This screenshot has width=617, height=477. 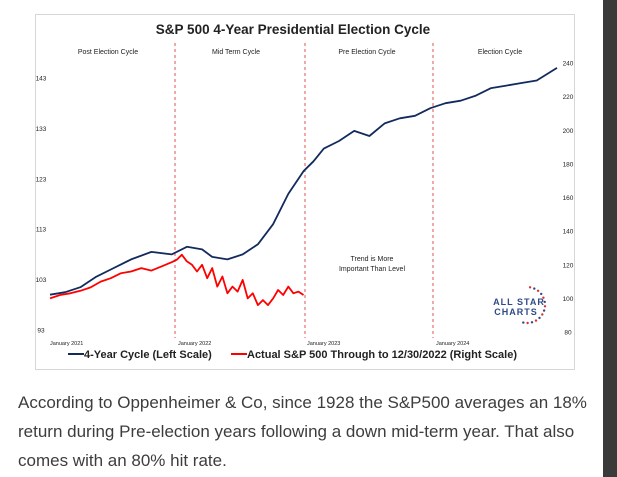 What do you see at coordinates (323, 344) in the screenshot?
I see `x-axis-tick-label: January 2023` at bounding box center [323, 344].